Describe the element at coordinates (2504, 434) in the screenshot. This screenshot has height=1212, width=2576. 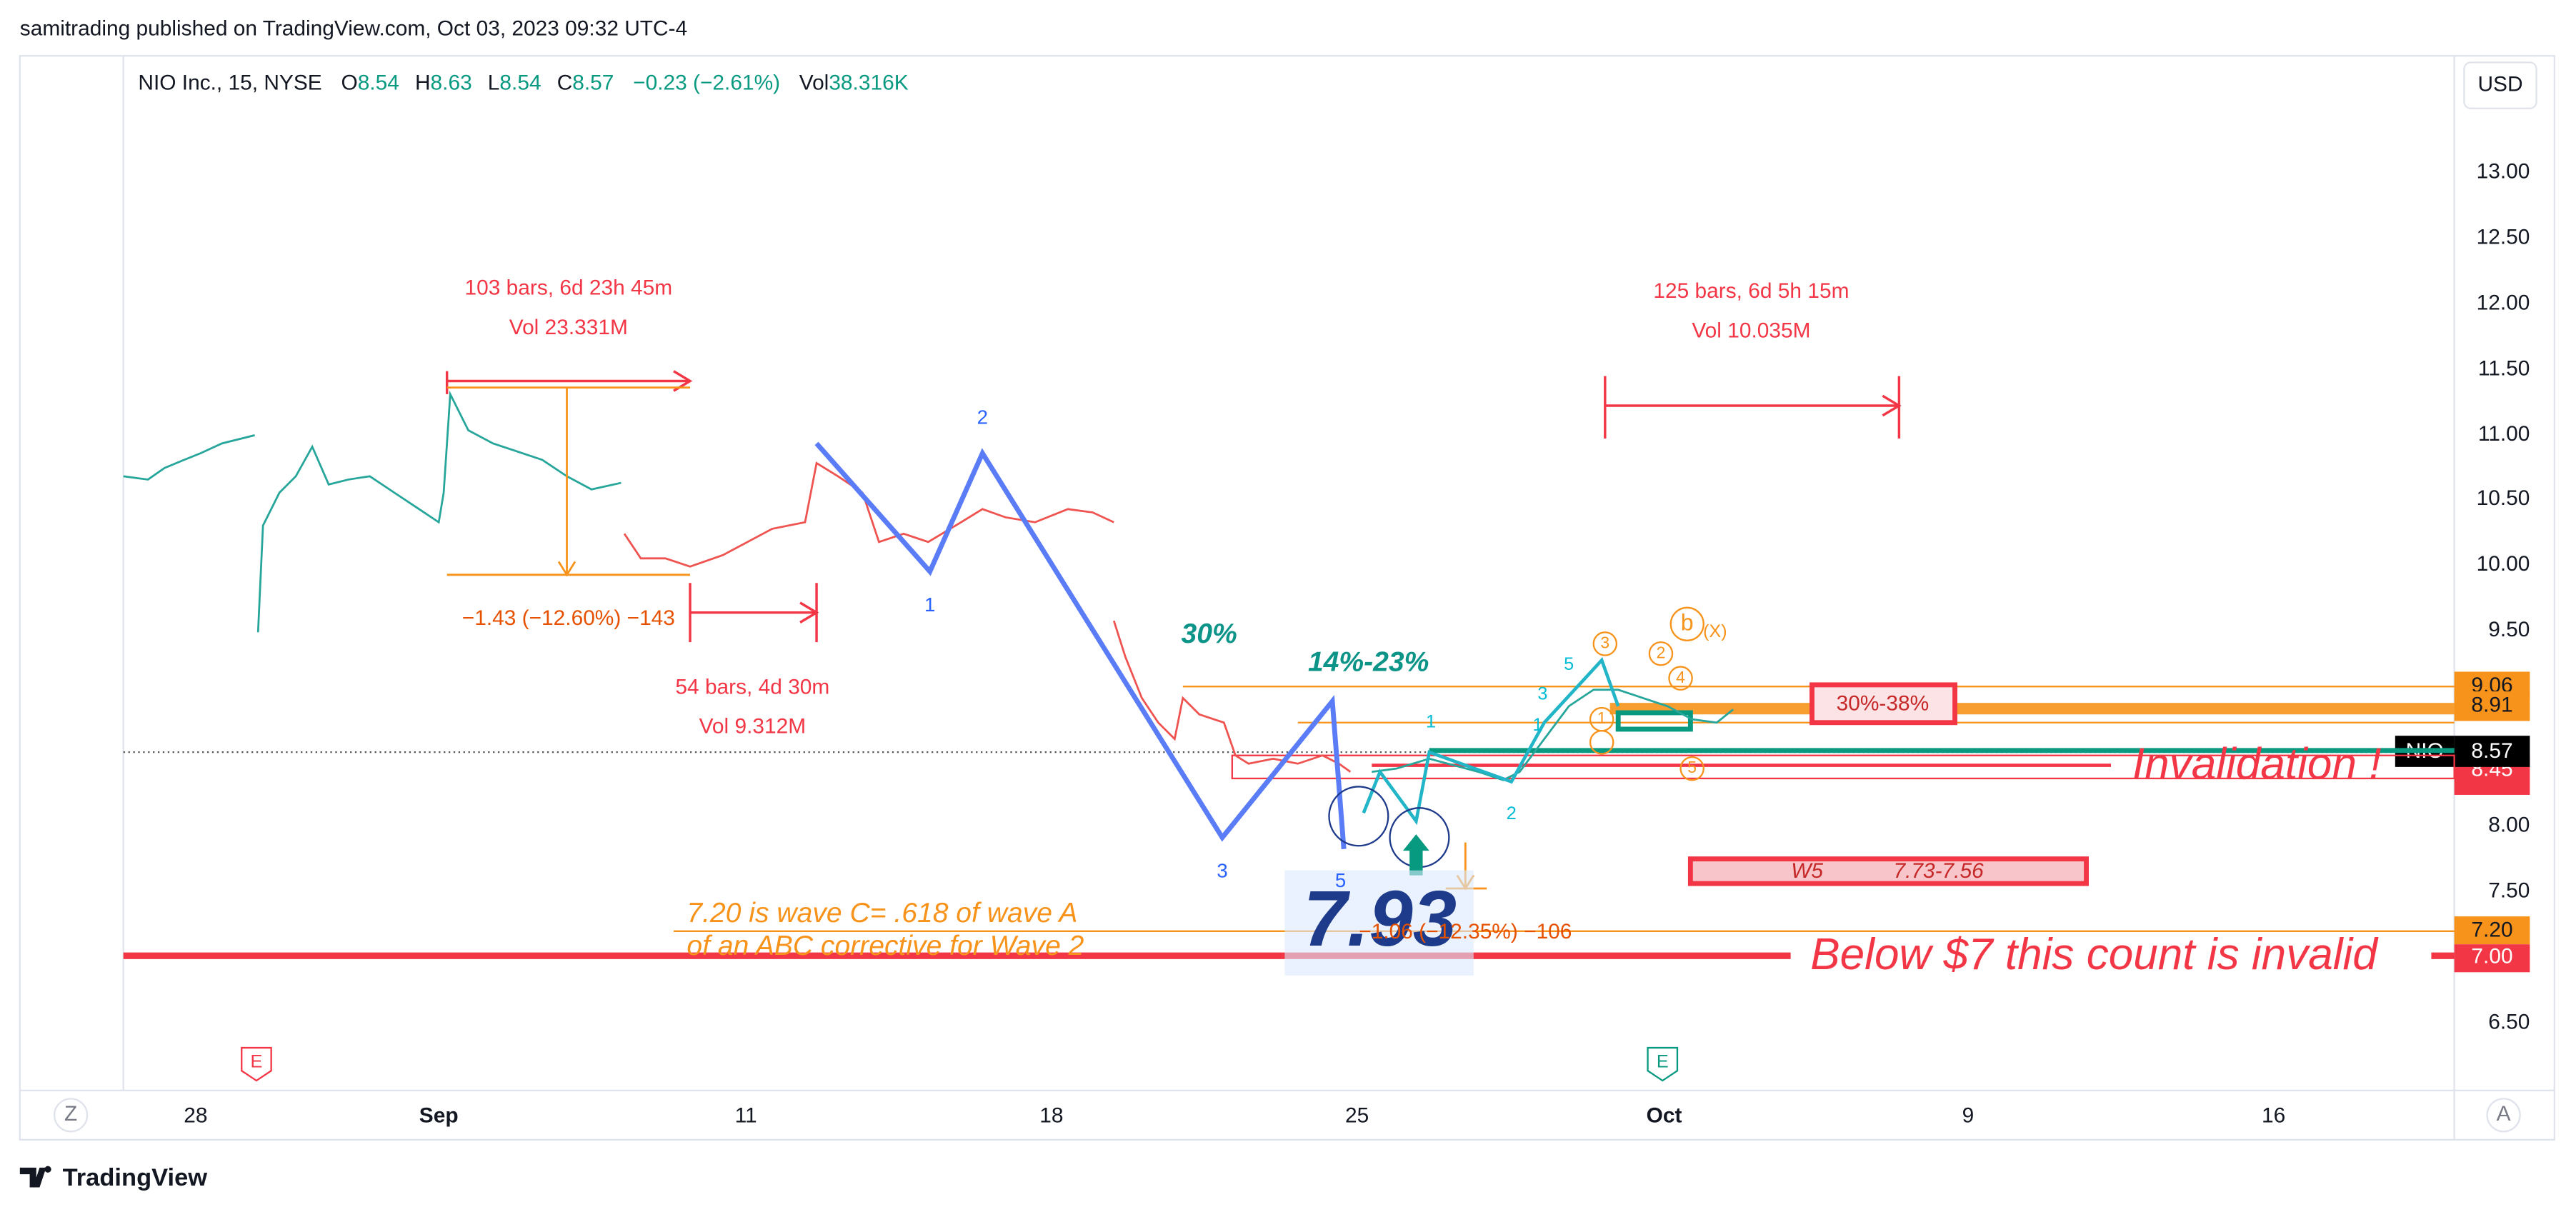
I see `price-label: 11.00` at that location.